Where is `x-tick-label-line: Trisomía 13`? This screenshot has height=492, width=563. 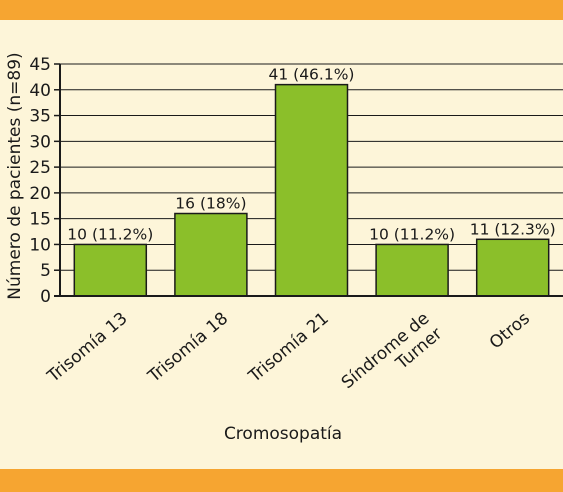 x-tick-label-line: Trisomía 13 is located at coordinates (87, 348).